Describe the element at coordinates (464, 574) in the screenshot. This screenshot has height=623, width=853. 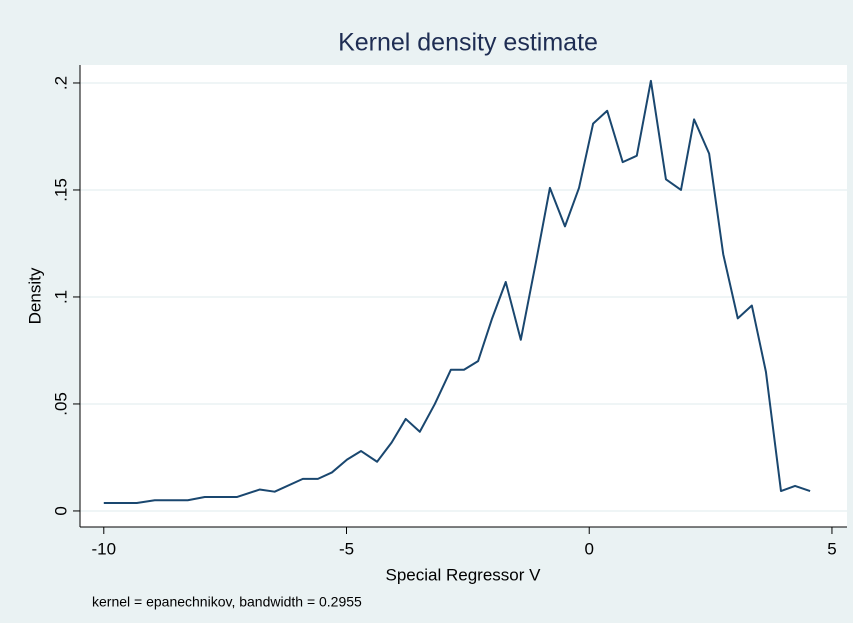
I see `x-axis-label: Special Regressor V` at that location.